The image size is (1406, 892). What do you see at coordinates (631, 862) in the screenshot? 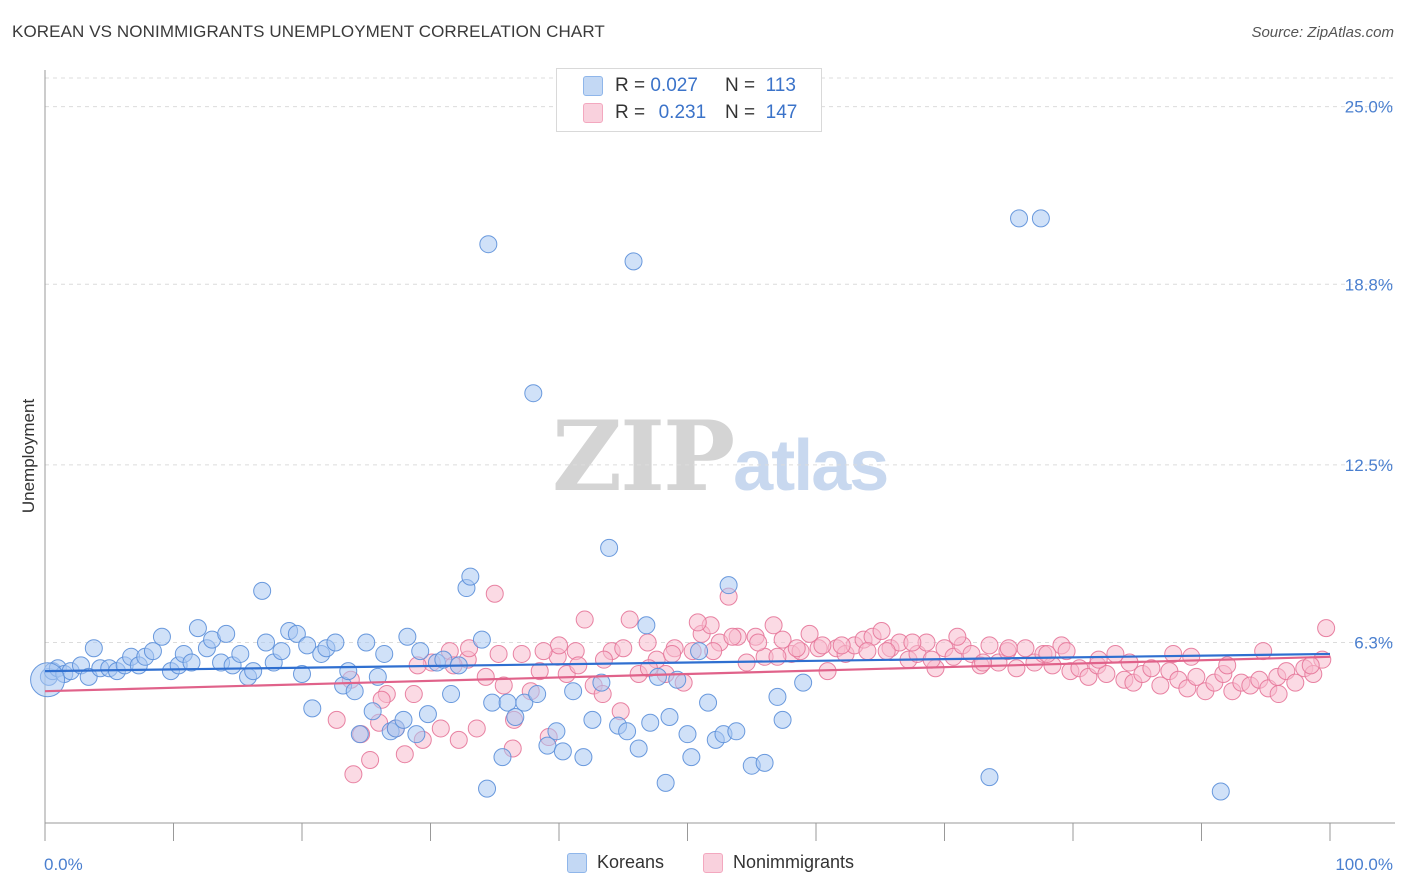
I see `legend-label-koreans: Koreans` at bounding box center [631, 862].